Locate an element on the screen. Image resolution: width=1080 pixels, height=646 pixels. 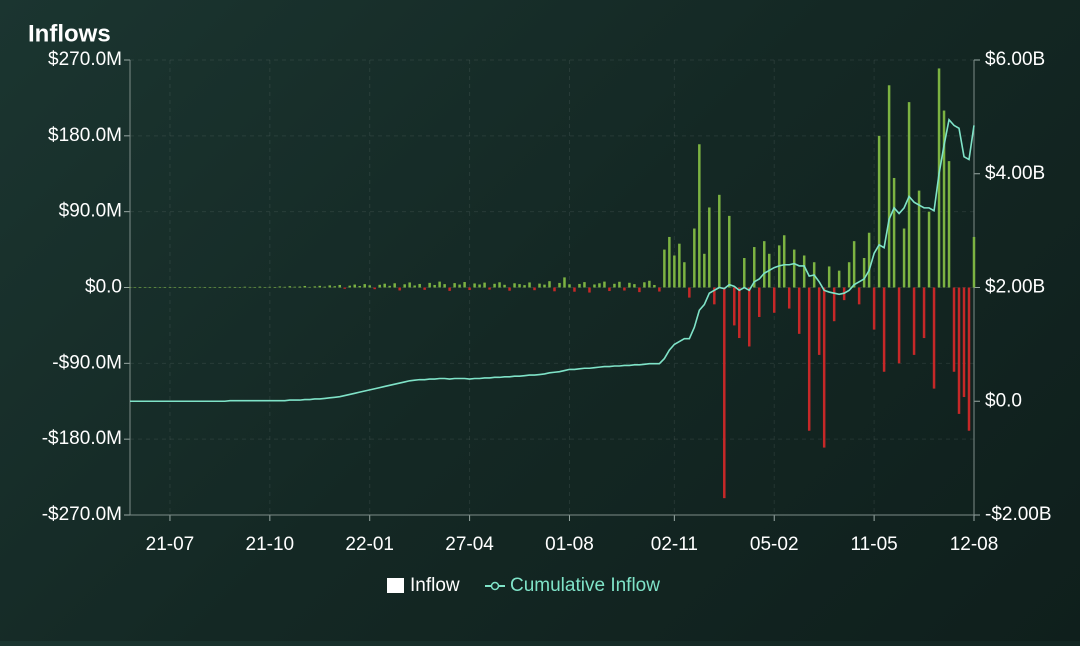
y2-tick-label: $6.00B is located at coordinates (1015, 59).